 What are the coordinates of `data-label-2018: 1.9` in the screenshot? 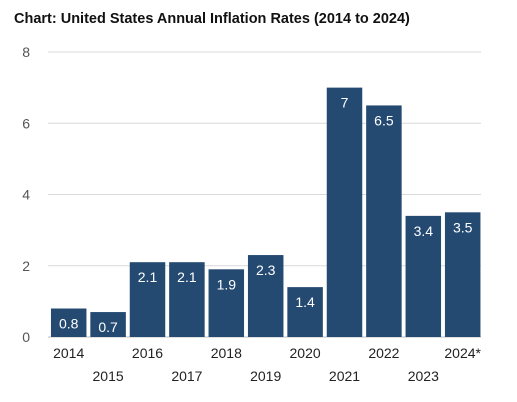 It's located at (227, 284).